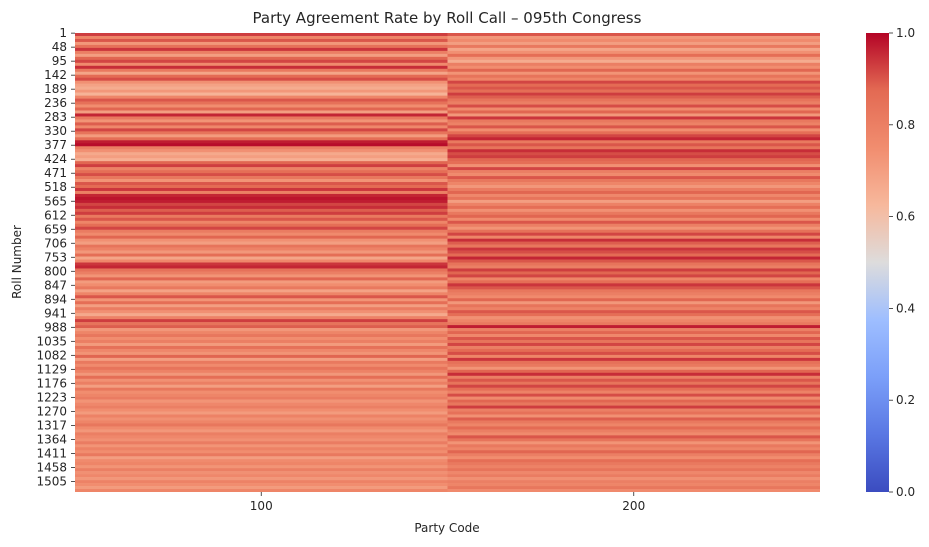  I want to click on y-tick-label: 1082, so click(51, 355).